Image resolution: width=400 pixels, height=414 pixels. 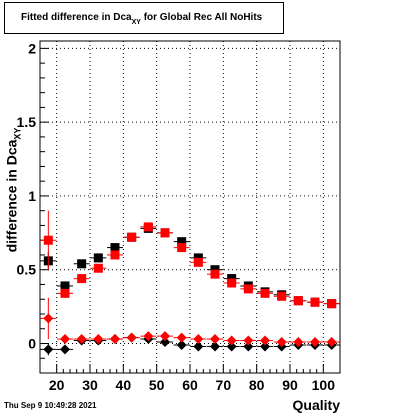 What do you see at coordinates (57, 385) in the screenshot?
I see `x-tick-label: 20` at bounding box center [57, 385].